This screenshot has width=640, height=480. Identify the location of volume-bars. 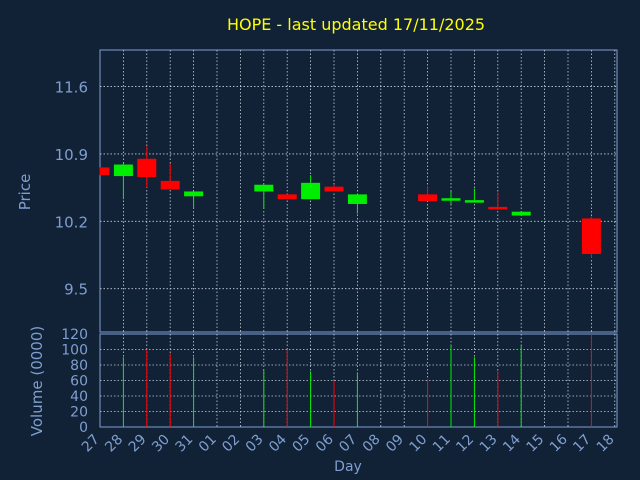
(357, 380).